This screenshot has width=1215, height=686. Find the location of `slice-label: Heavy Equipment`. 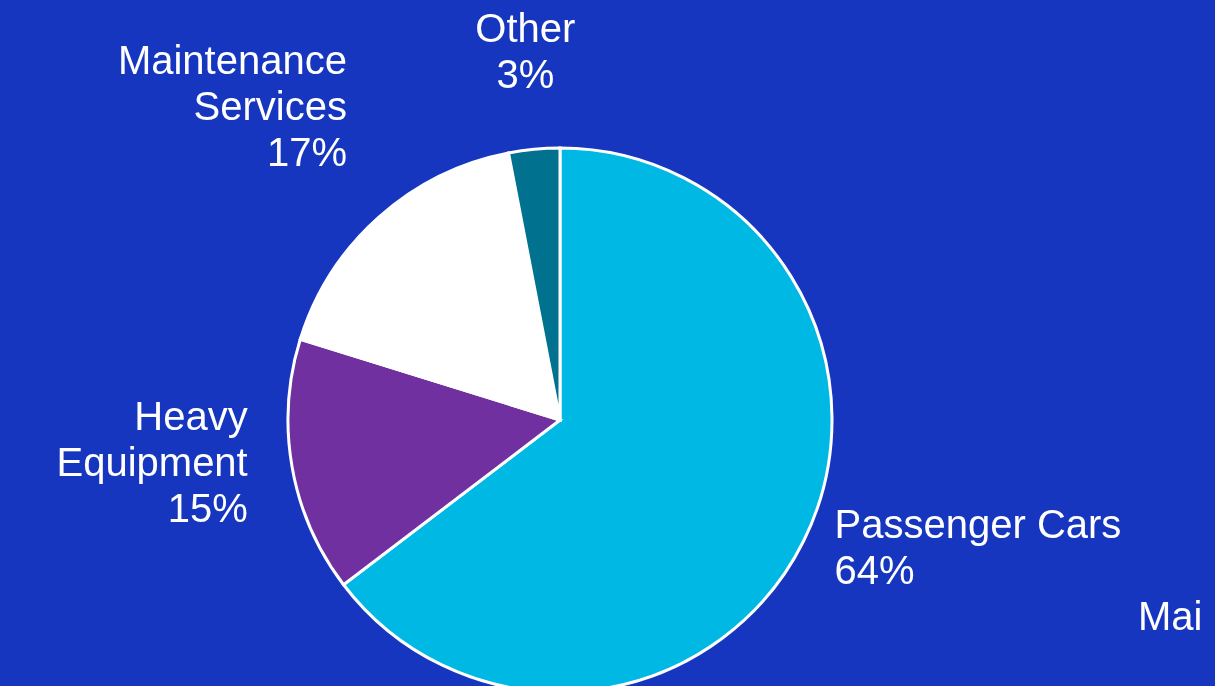

slice-label: Heavy Equipment is located at coordinates (152, 439).